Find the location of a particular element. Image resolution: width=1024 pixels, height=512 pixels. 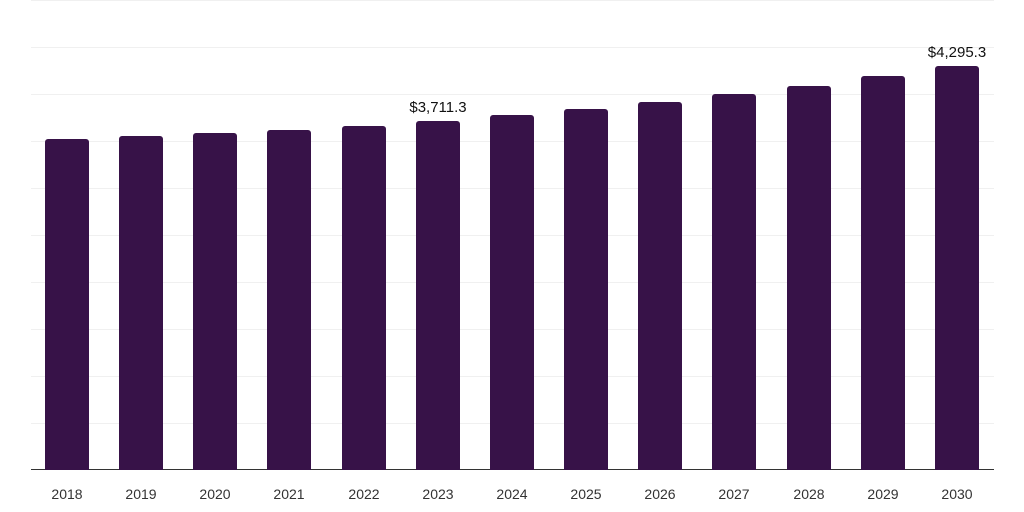

x-tick-label: 2024 is located at coordinates (512, 494).